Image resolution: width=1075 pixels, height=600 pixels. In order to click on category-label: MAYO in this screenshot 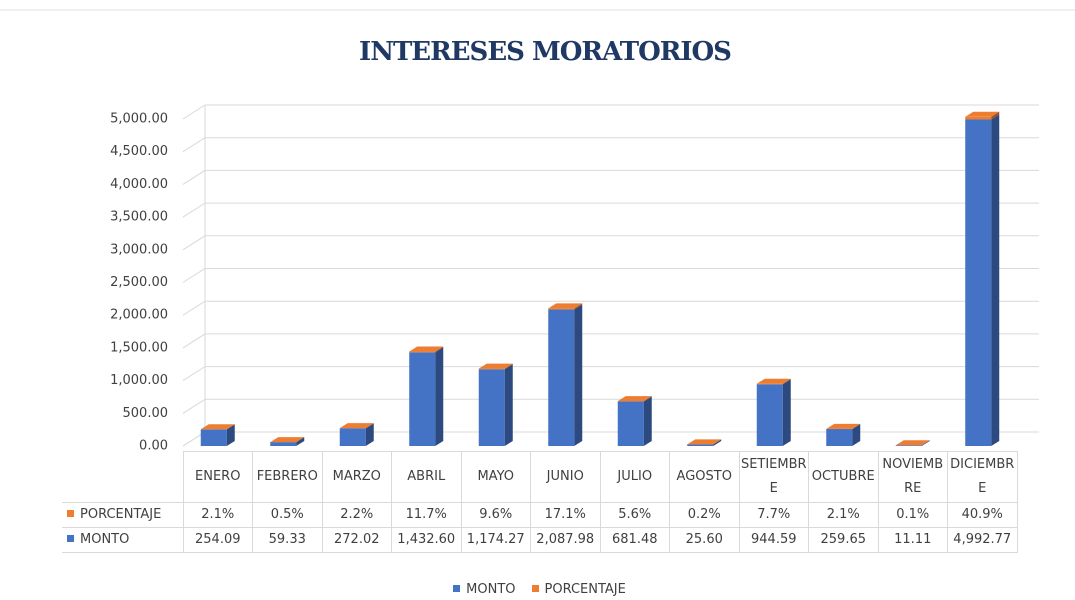, I will do `click(495, 477)`.